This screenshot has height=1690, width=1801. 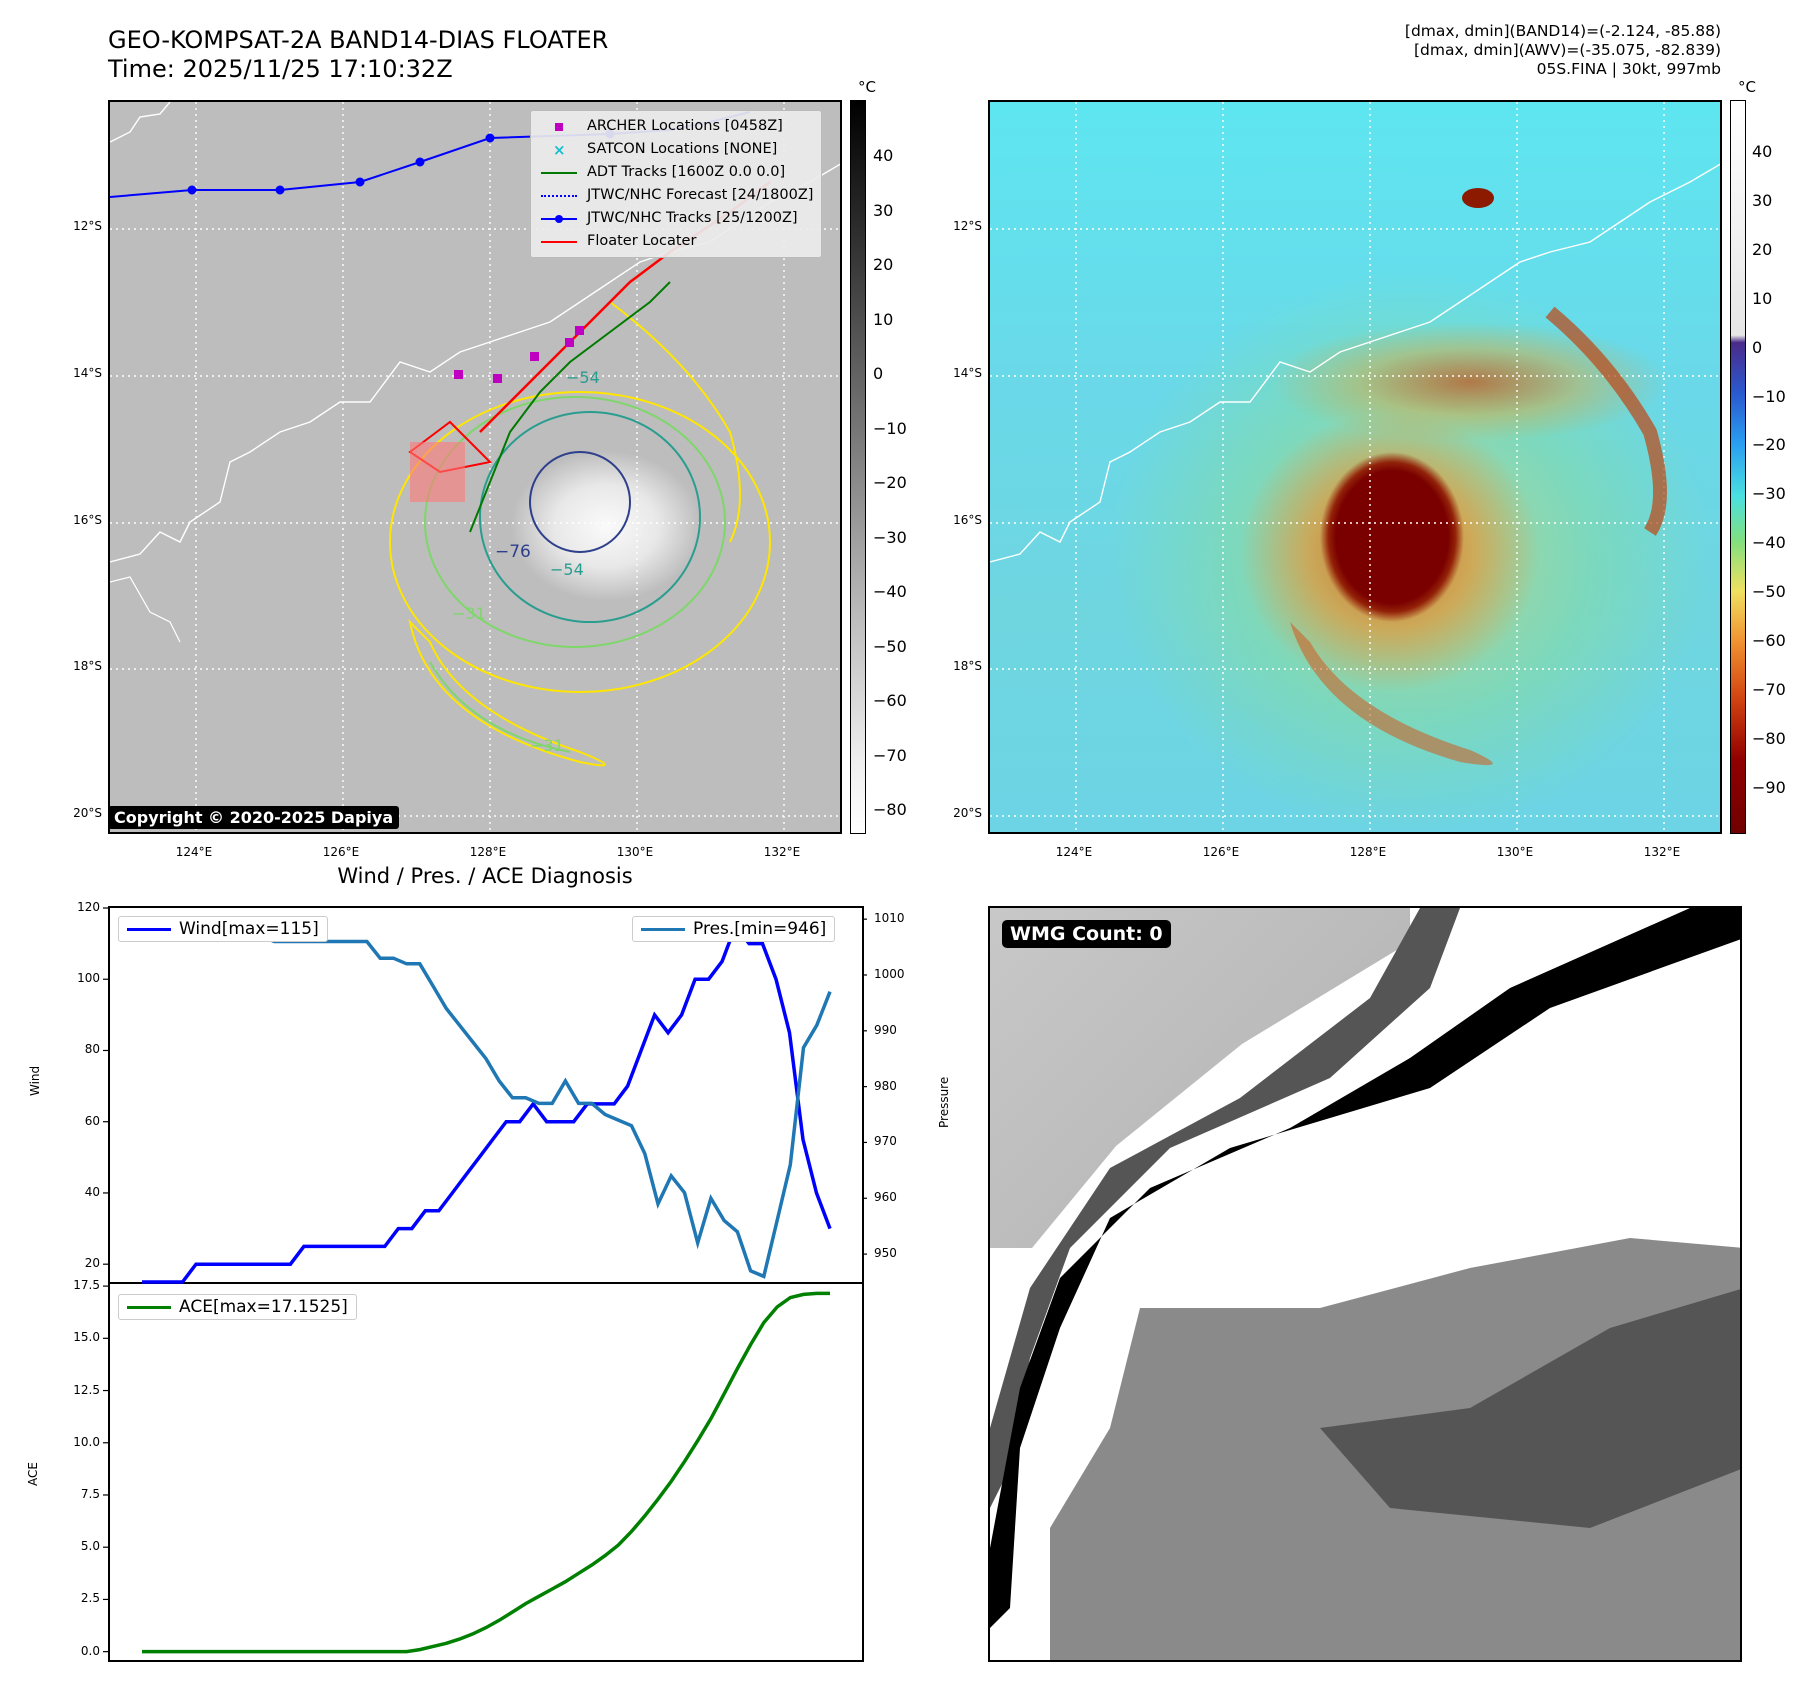 I want to click on ace-axis-label: ACE, so click(x=33, y=1474).